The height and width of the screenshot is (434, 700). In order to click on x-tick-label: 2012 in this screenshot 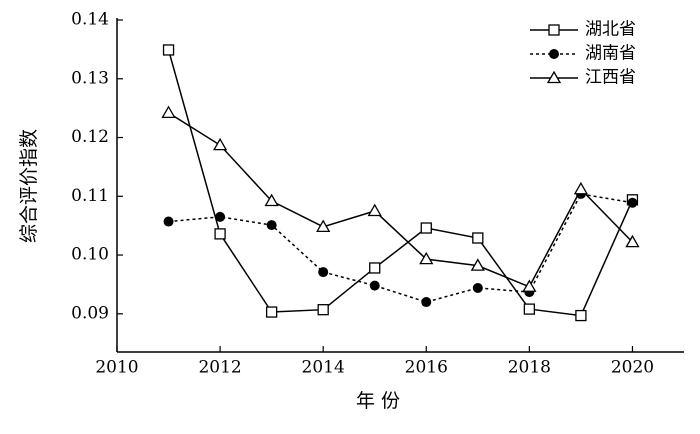, I will do `click(219, 368)`.